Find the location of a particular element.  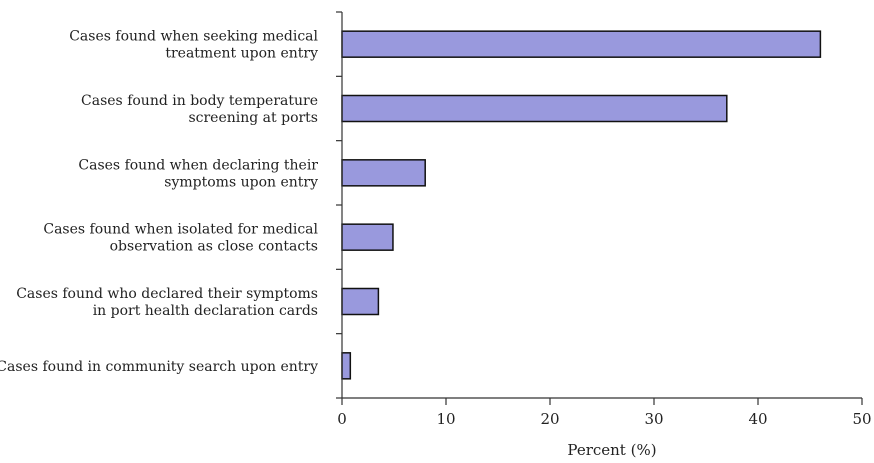

category-label-4-line-2: observation as close contacts is located at coordinates (214, 247).